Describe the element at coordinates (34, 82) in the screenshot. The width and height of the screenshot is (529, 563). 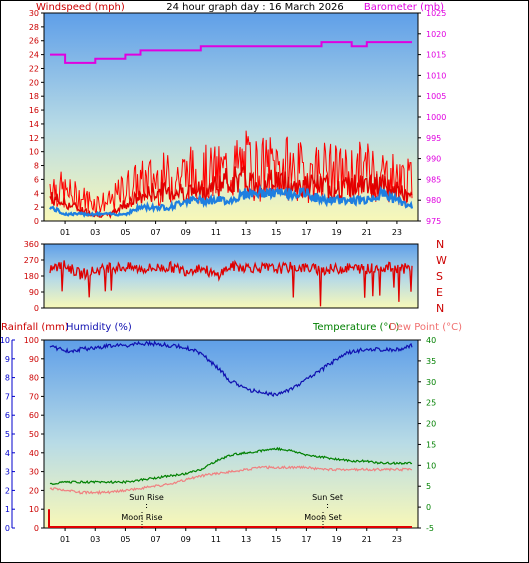
I see `wind-ytick-label: 20` at that location.